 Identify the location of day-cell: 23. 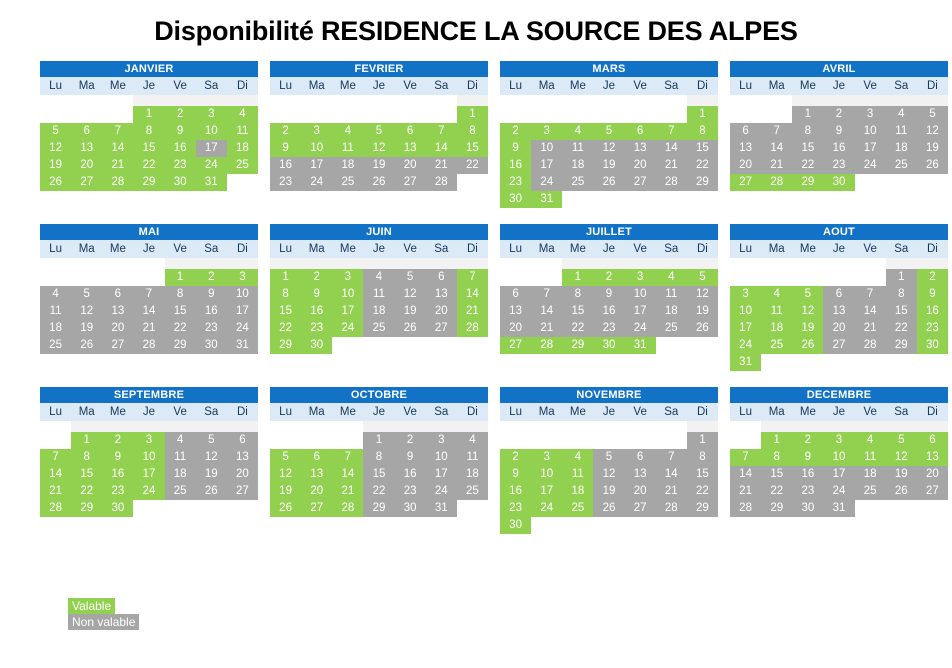
(180, 165).